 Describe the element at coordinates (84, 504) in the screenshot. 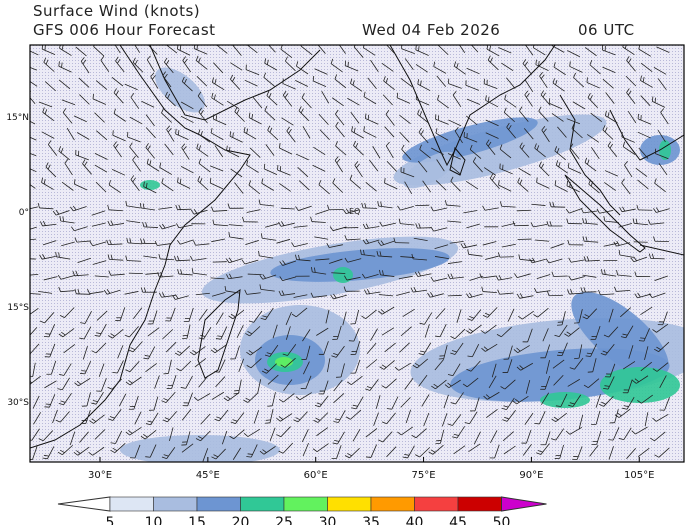

I see `colorbar-low-arrow` at that location.